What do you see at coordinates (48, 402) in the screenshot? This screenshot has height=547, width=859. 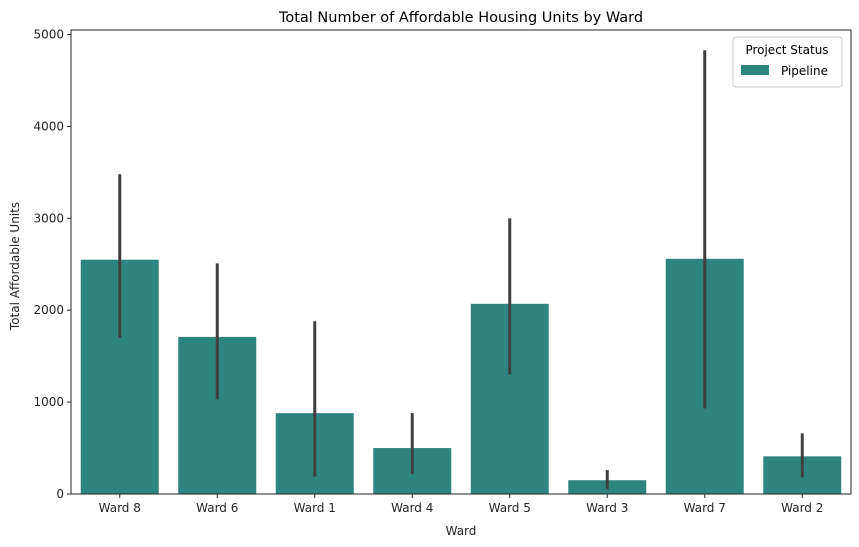 I see `y-tick-label: 1000` at bounding box center [48, 402].